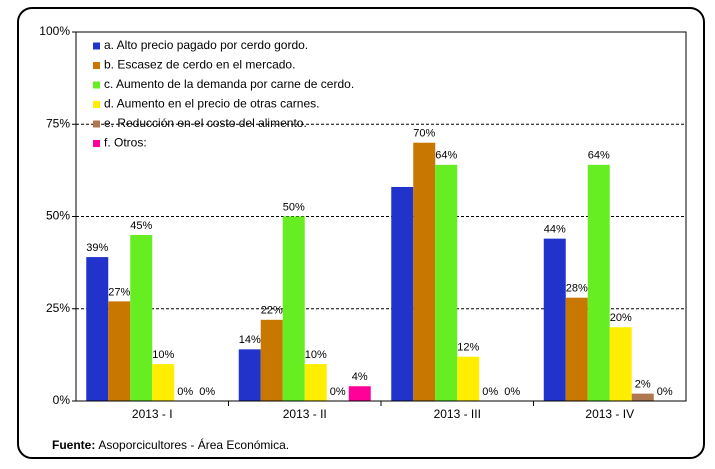 The height and width of the screenshot is (469, 715). What do you see at coordinates (54, 31) in the screenshot?
I see `y-tick-label: 100%` at bounding box center [54, 31].